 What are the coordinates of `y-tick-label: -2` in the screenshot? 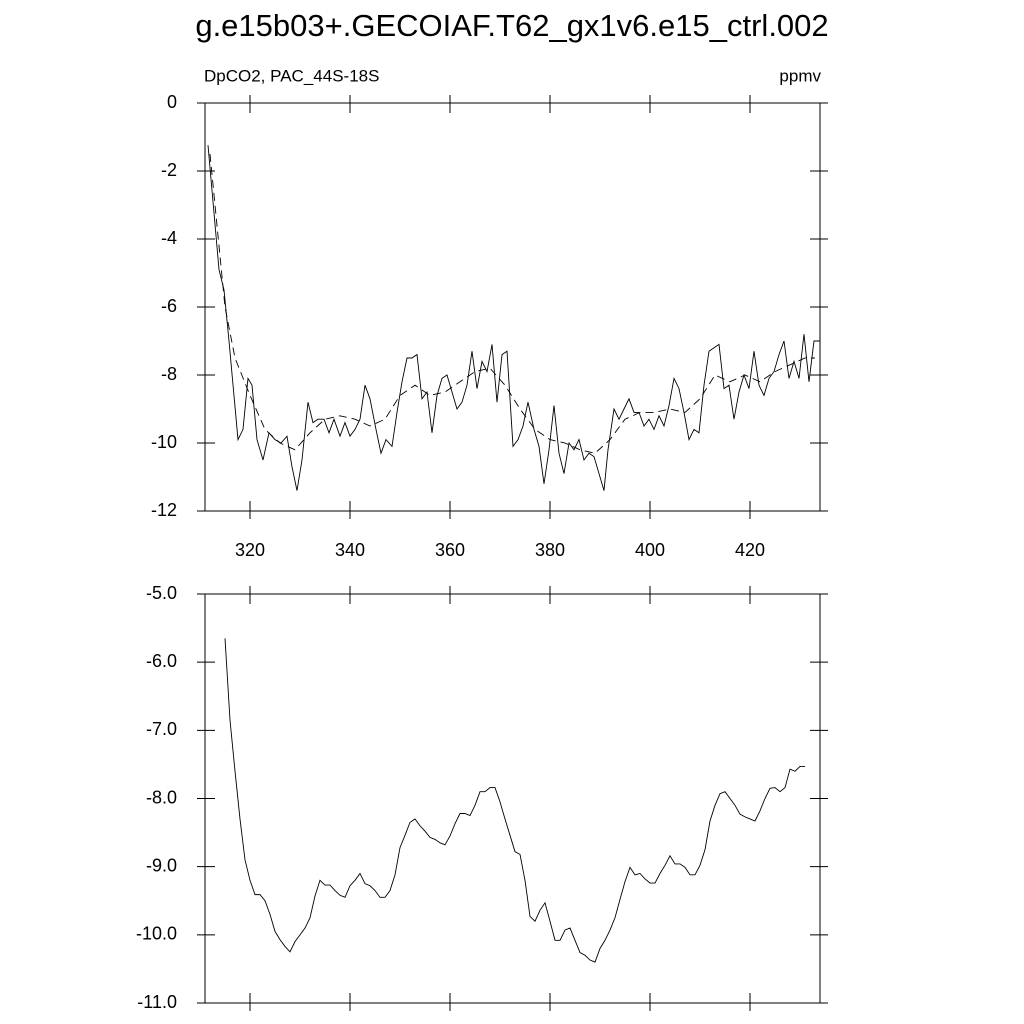 It's located at (169, 170).